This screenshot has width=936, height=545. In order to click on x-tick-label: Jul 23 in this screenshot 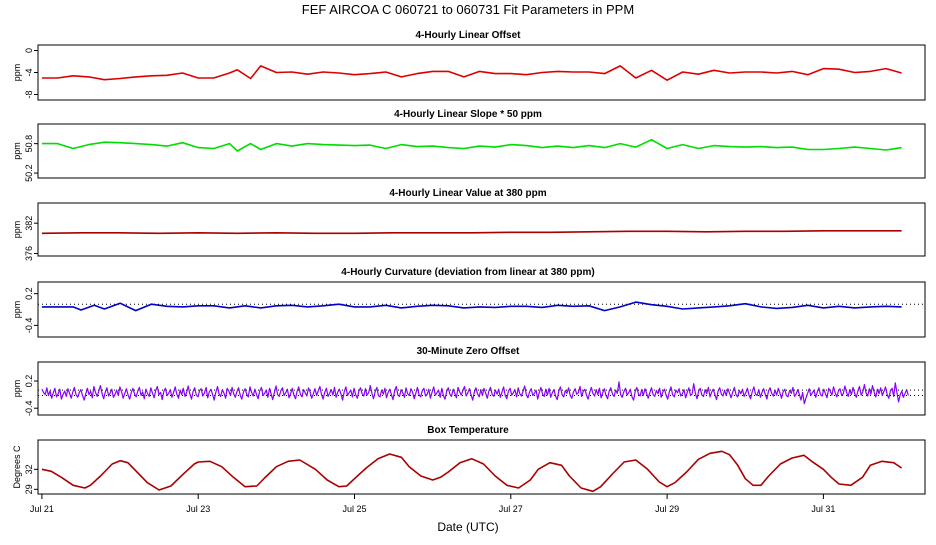, I will do `click(198, 509)`.